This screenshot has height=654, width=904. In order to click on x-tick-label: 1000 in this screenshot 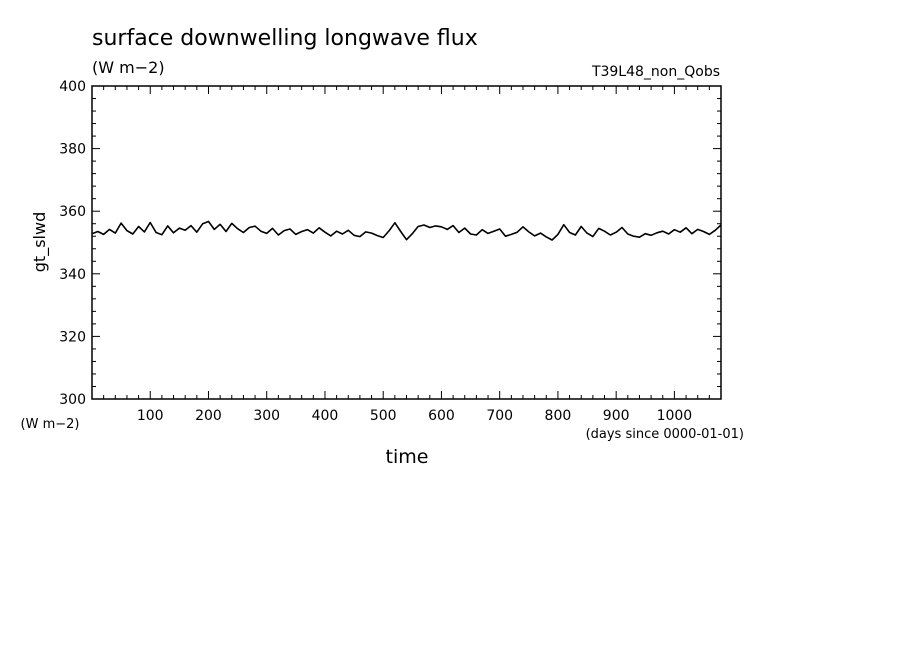, I will do `click(675, 416)`.